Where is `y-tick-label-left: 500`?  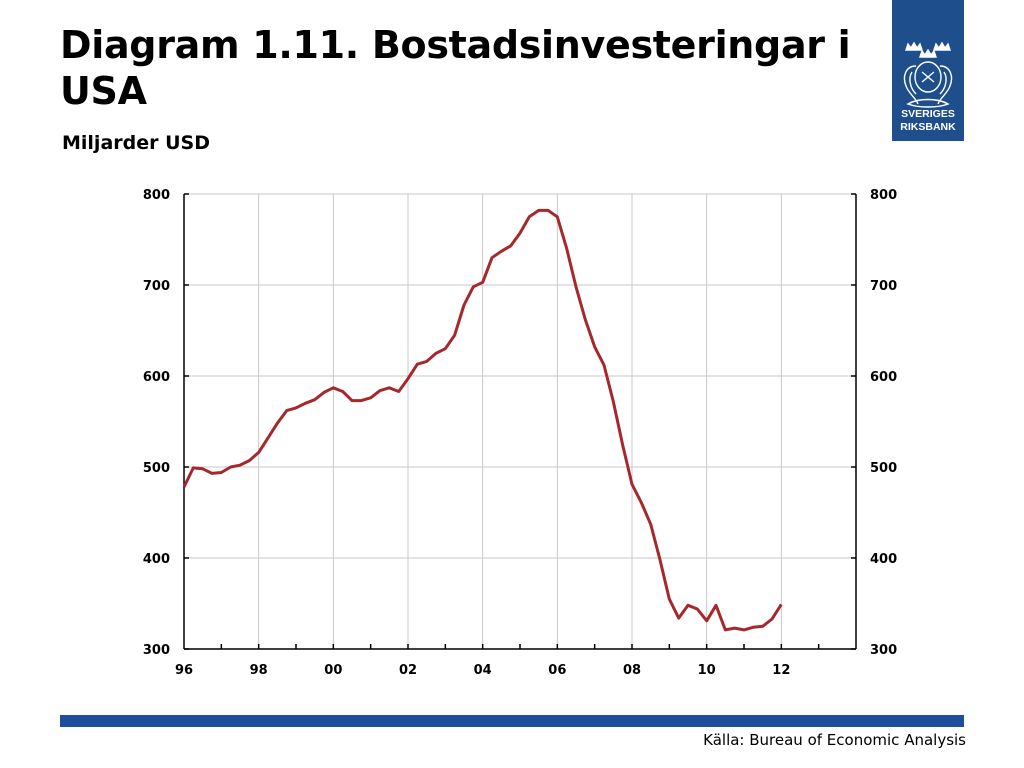
y-tick-label-left: 500 is located at coordinates (156, 468).